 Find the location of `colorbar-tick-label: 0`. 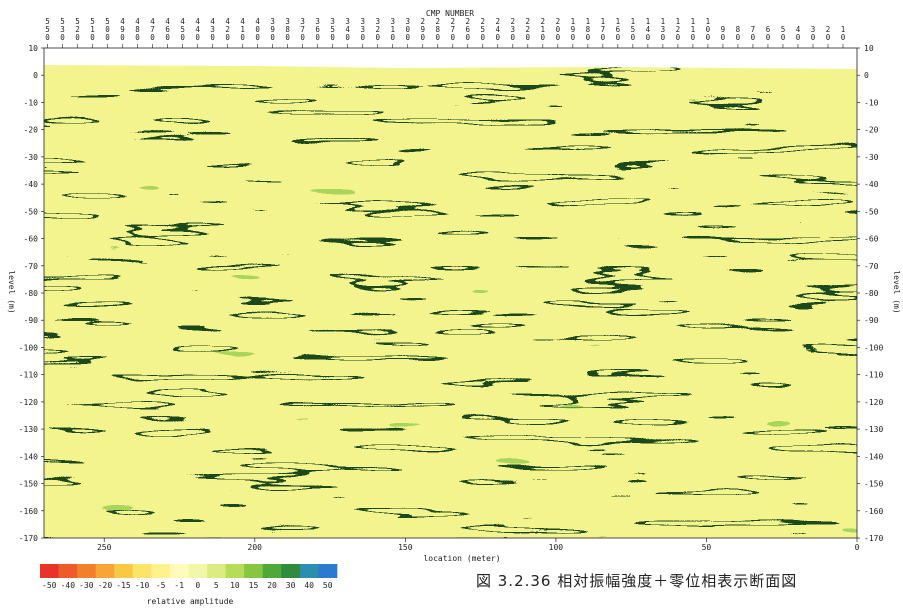

colorbar-tick-label: 0 is located at coordinates (197, 585).